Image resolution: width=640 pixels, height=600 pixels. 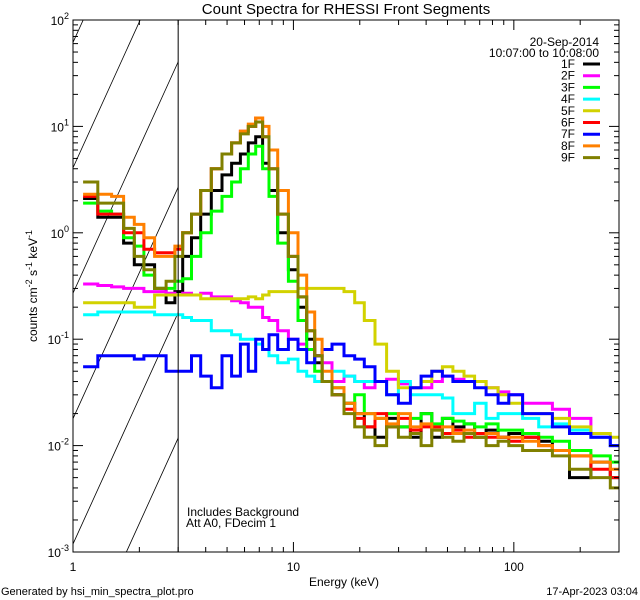 I want to click on footer-timestamp: 17-Apr-2023 03:04, so click(x=592, y=592).